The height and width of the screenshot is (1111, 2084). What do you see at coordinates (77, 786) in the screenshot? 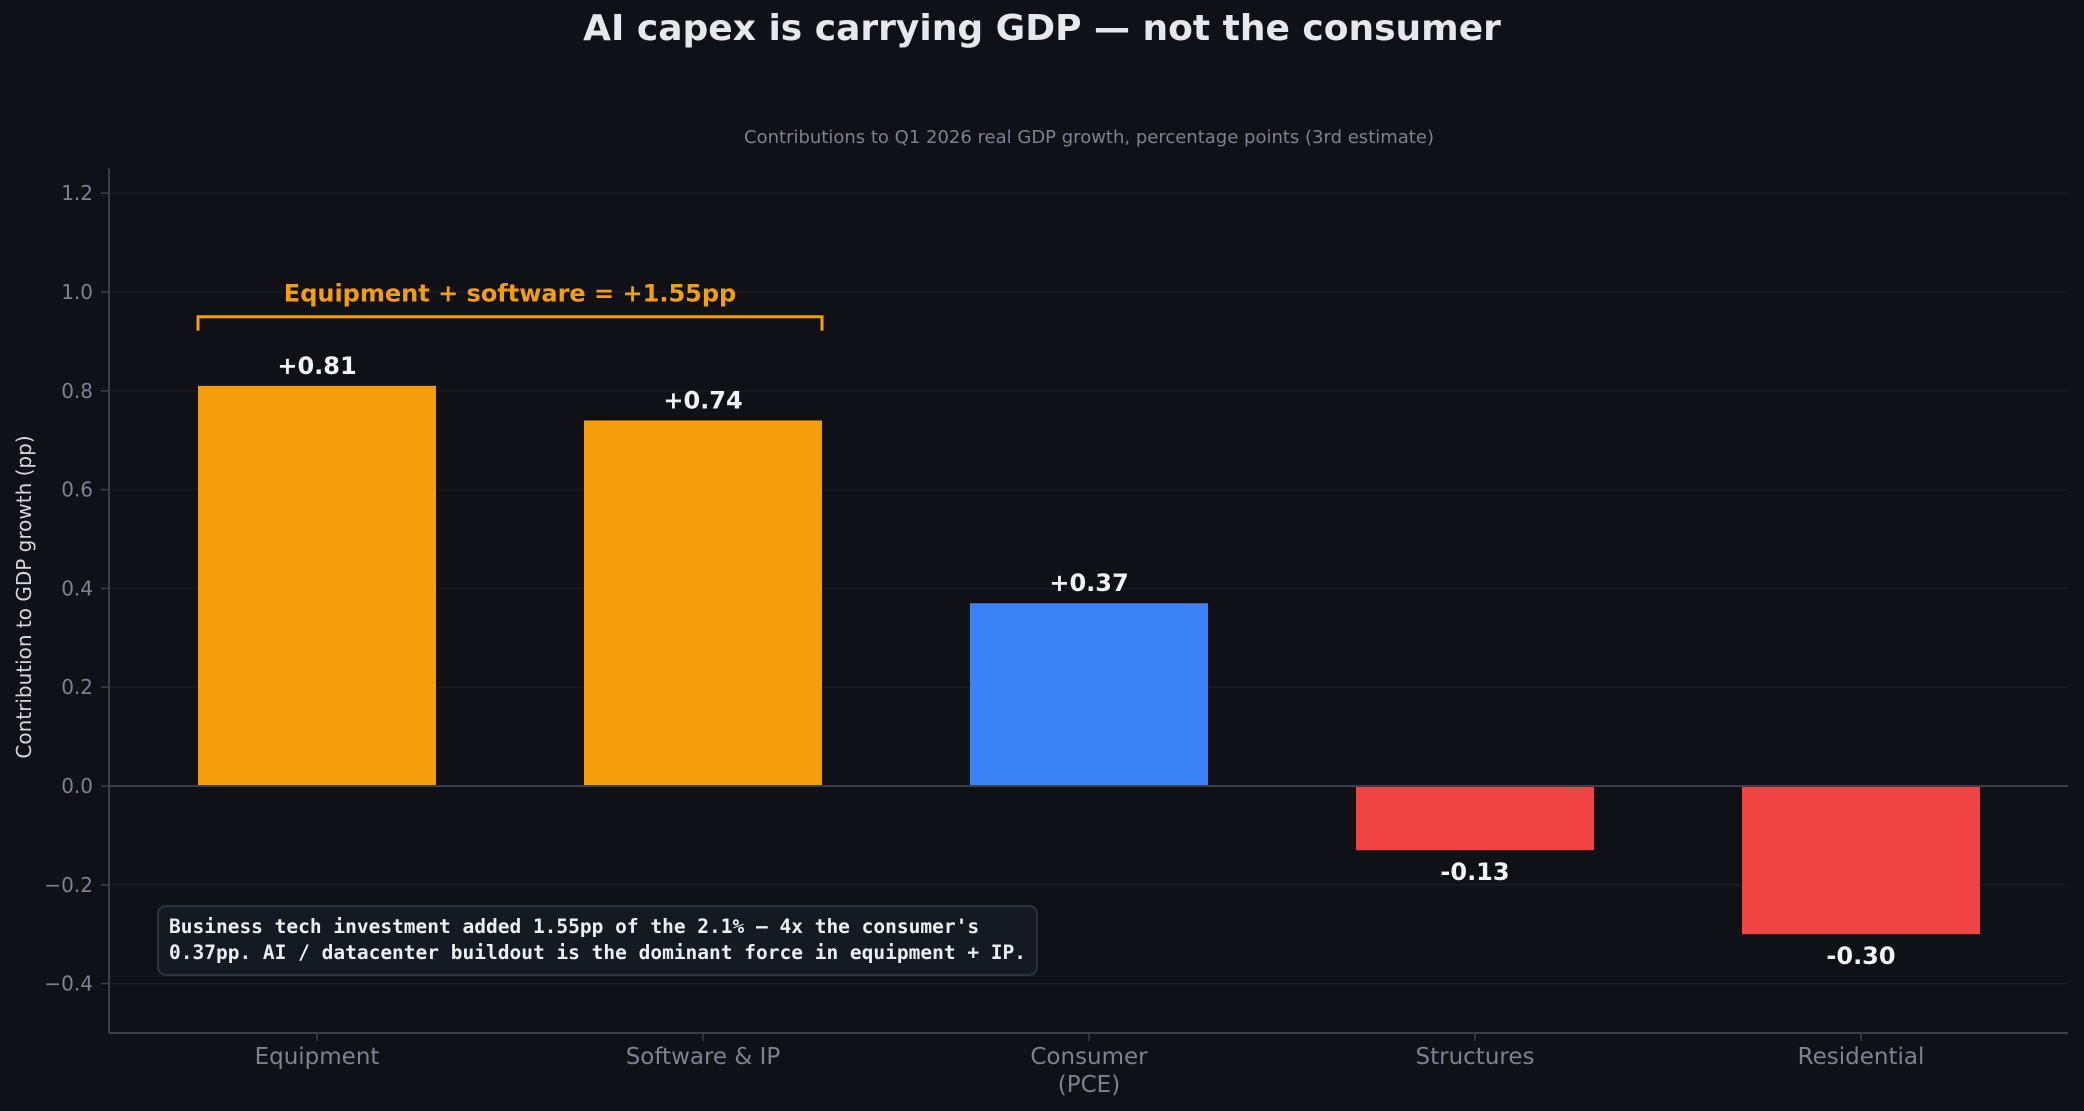
I see `y-tick-label: 0.0` at bounding box center [77, 786].